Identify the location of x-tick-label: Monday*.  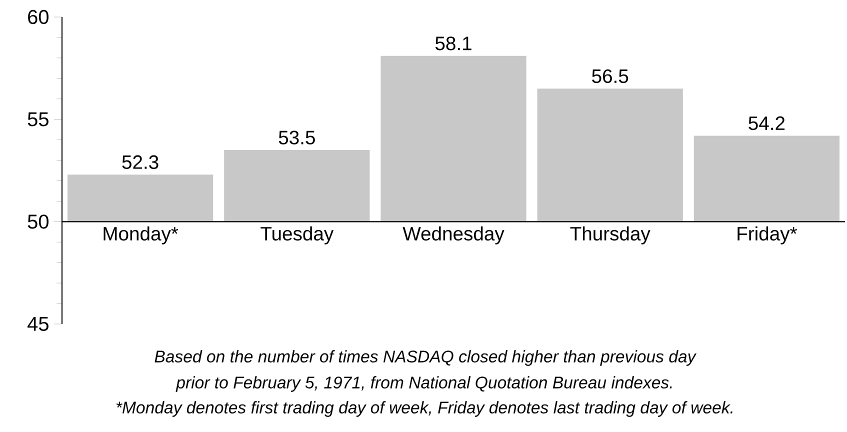
(141, 235).